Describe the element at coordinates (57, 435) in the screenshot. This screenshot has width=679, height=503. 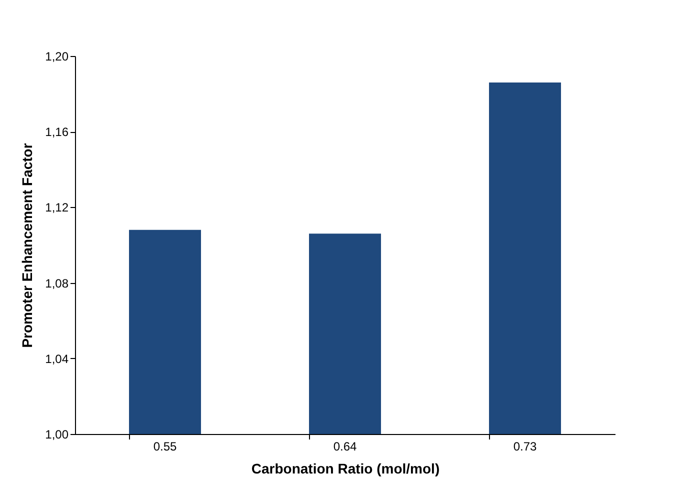
I see `y-tick-label: 1,00` at that location.